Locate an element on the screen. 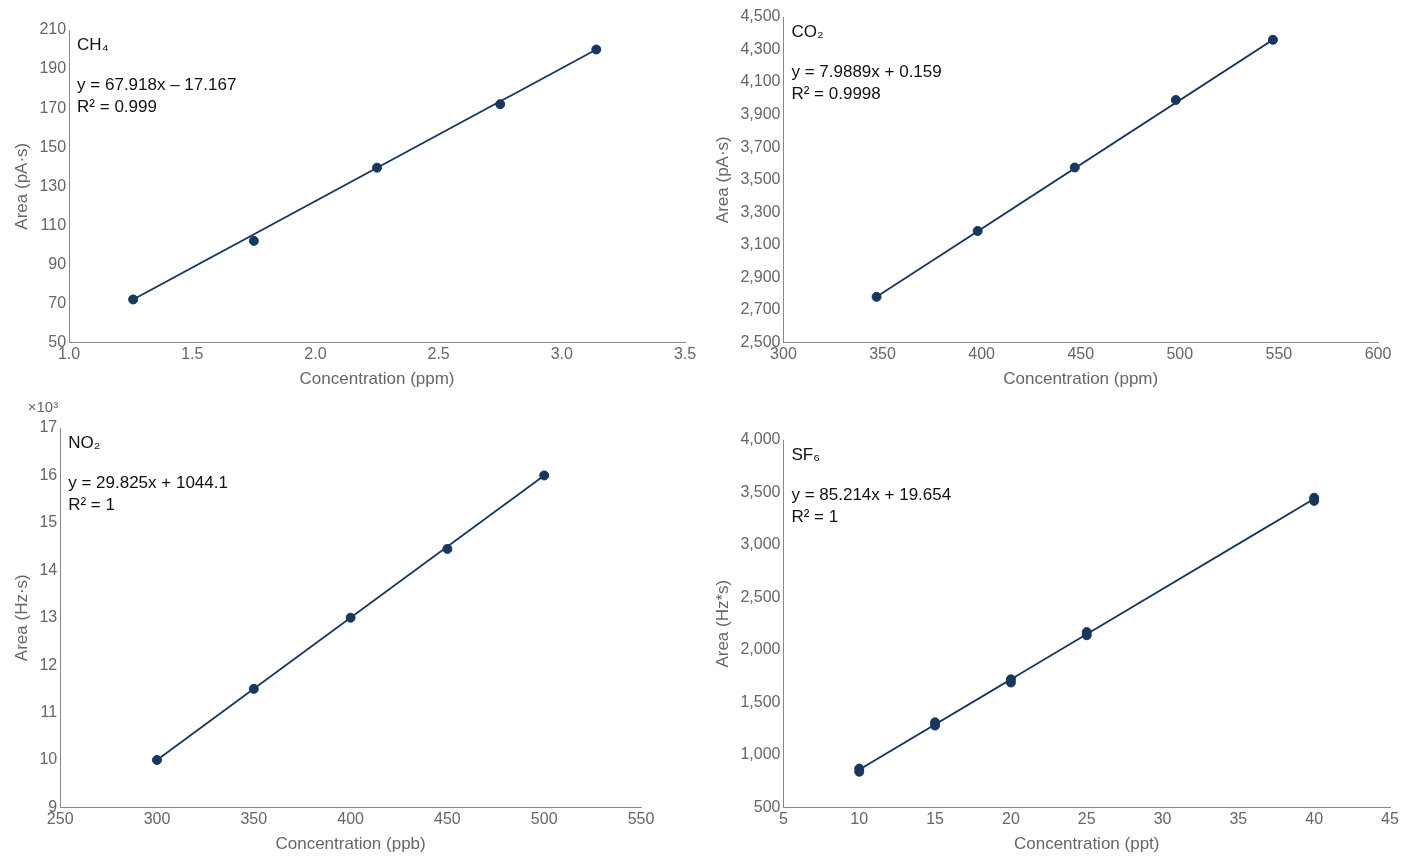  x-axis-title: Concentration (ppt) is located at coordinates (1086, 844).